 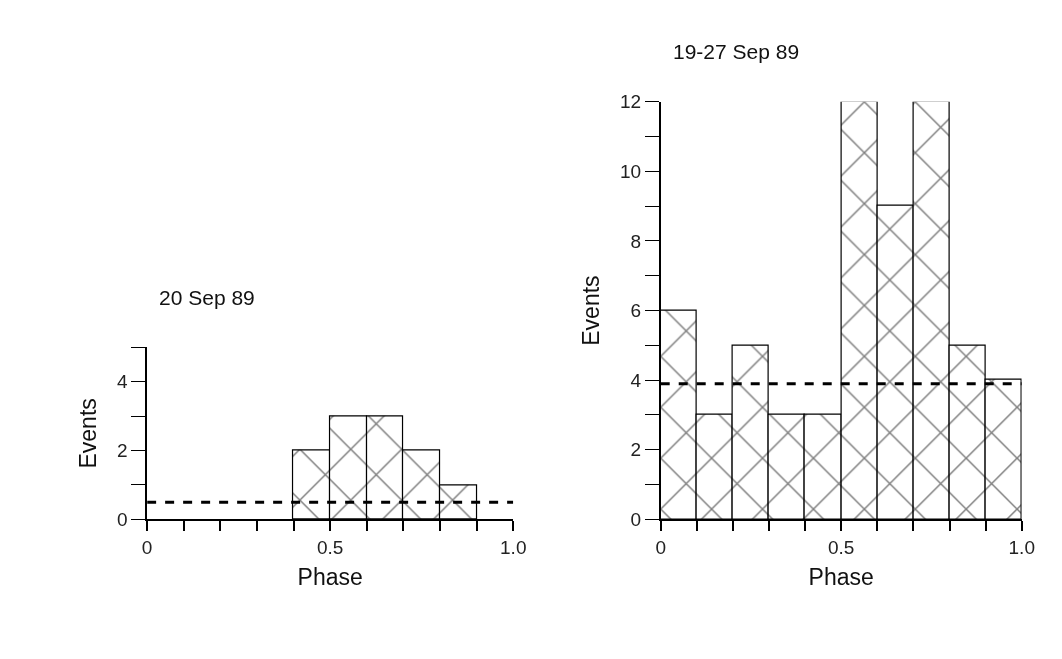 I want to click on y-tick-label: 12, so click(x=631, y=102).